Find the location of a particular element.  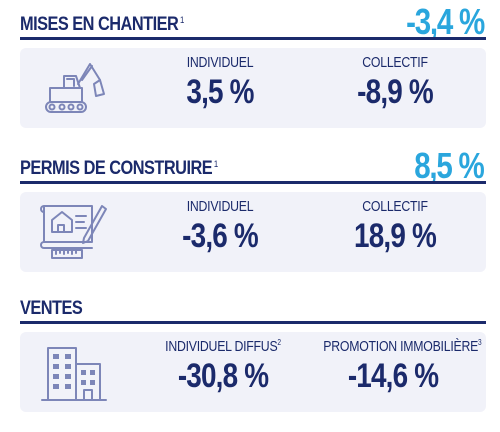

section-header: MISES EN CHANTIER 1 -3,4 % is located at coordinates (253, 21).